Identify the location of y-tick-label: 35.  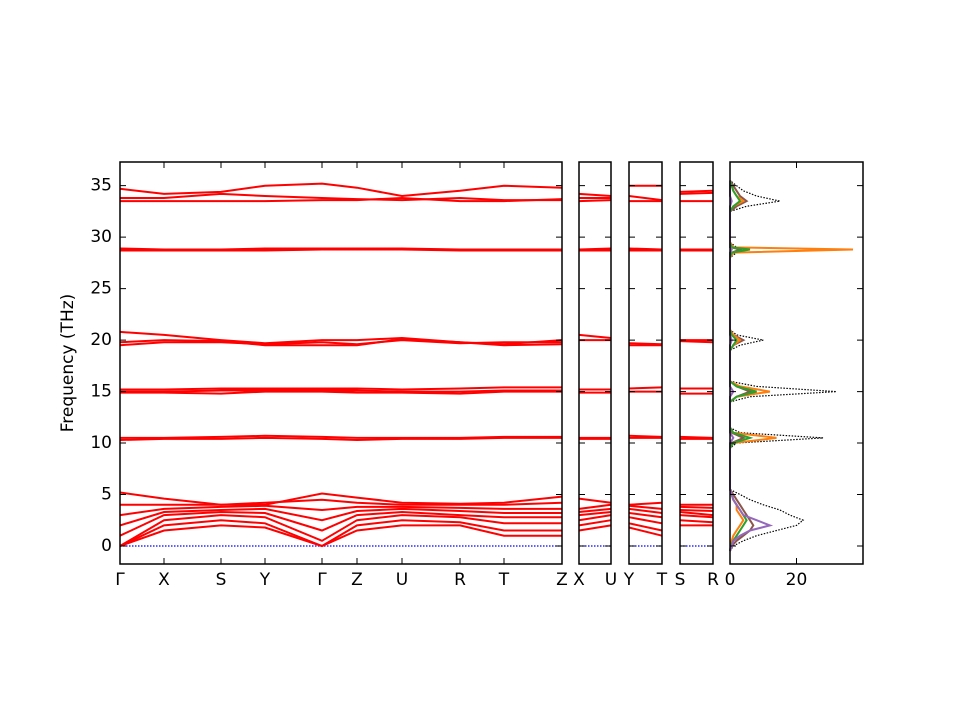
(101, 186).